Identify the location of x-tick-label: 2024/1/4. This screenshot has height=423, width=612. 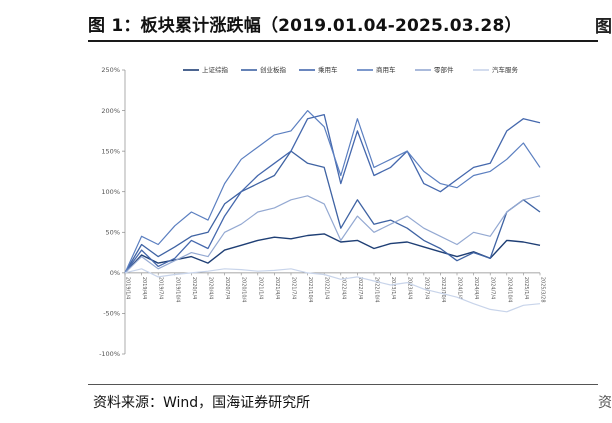
(460, 288).